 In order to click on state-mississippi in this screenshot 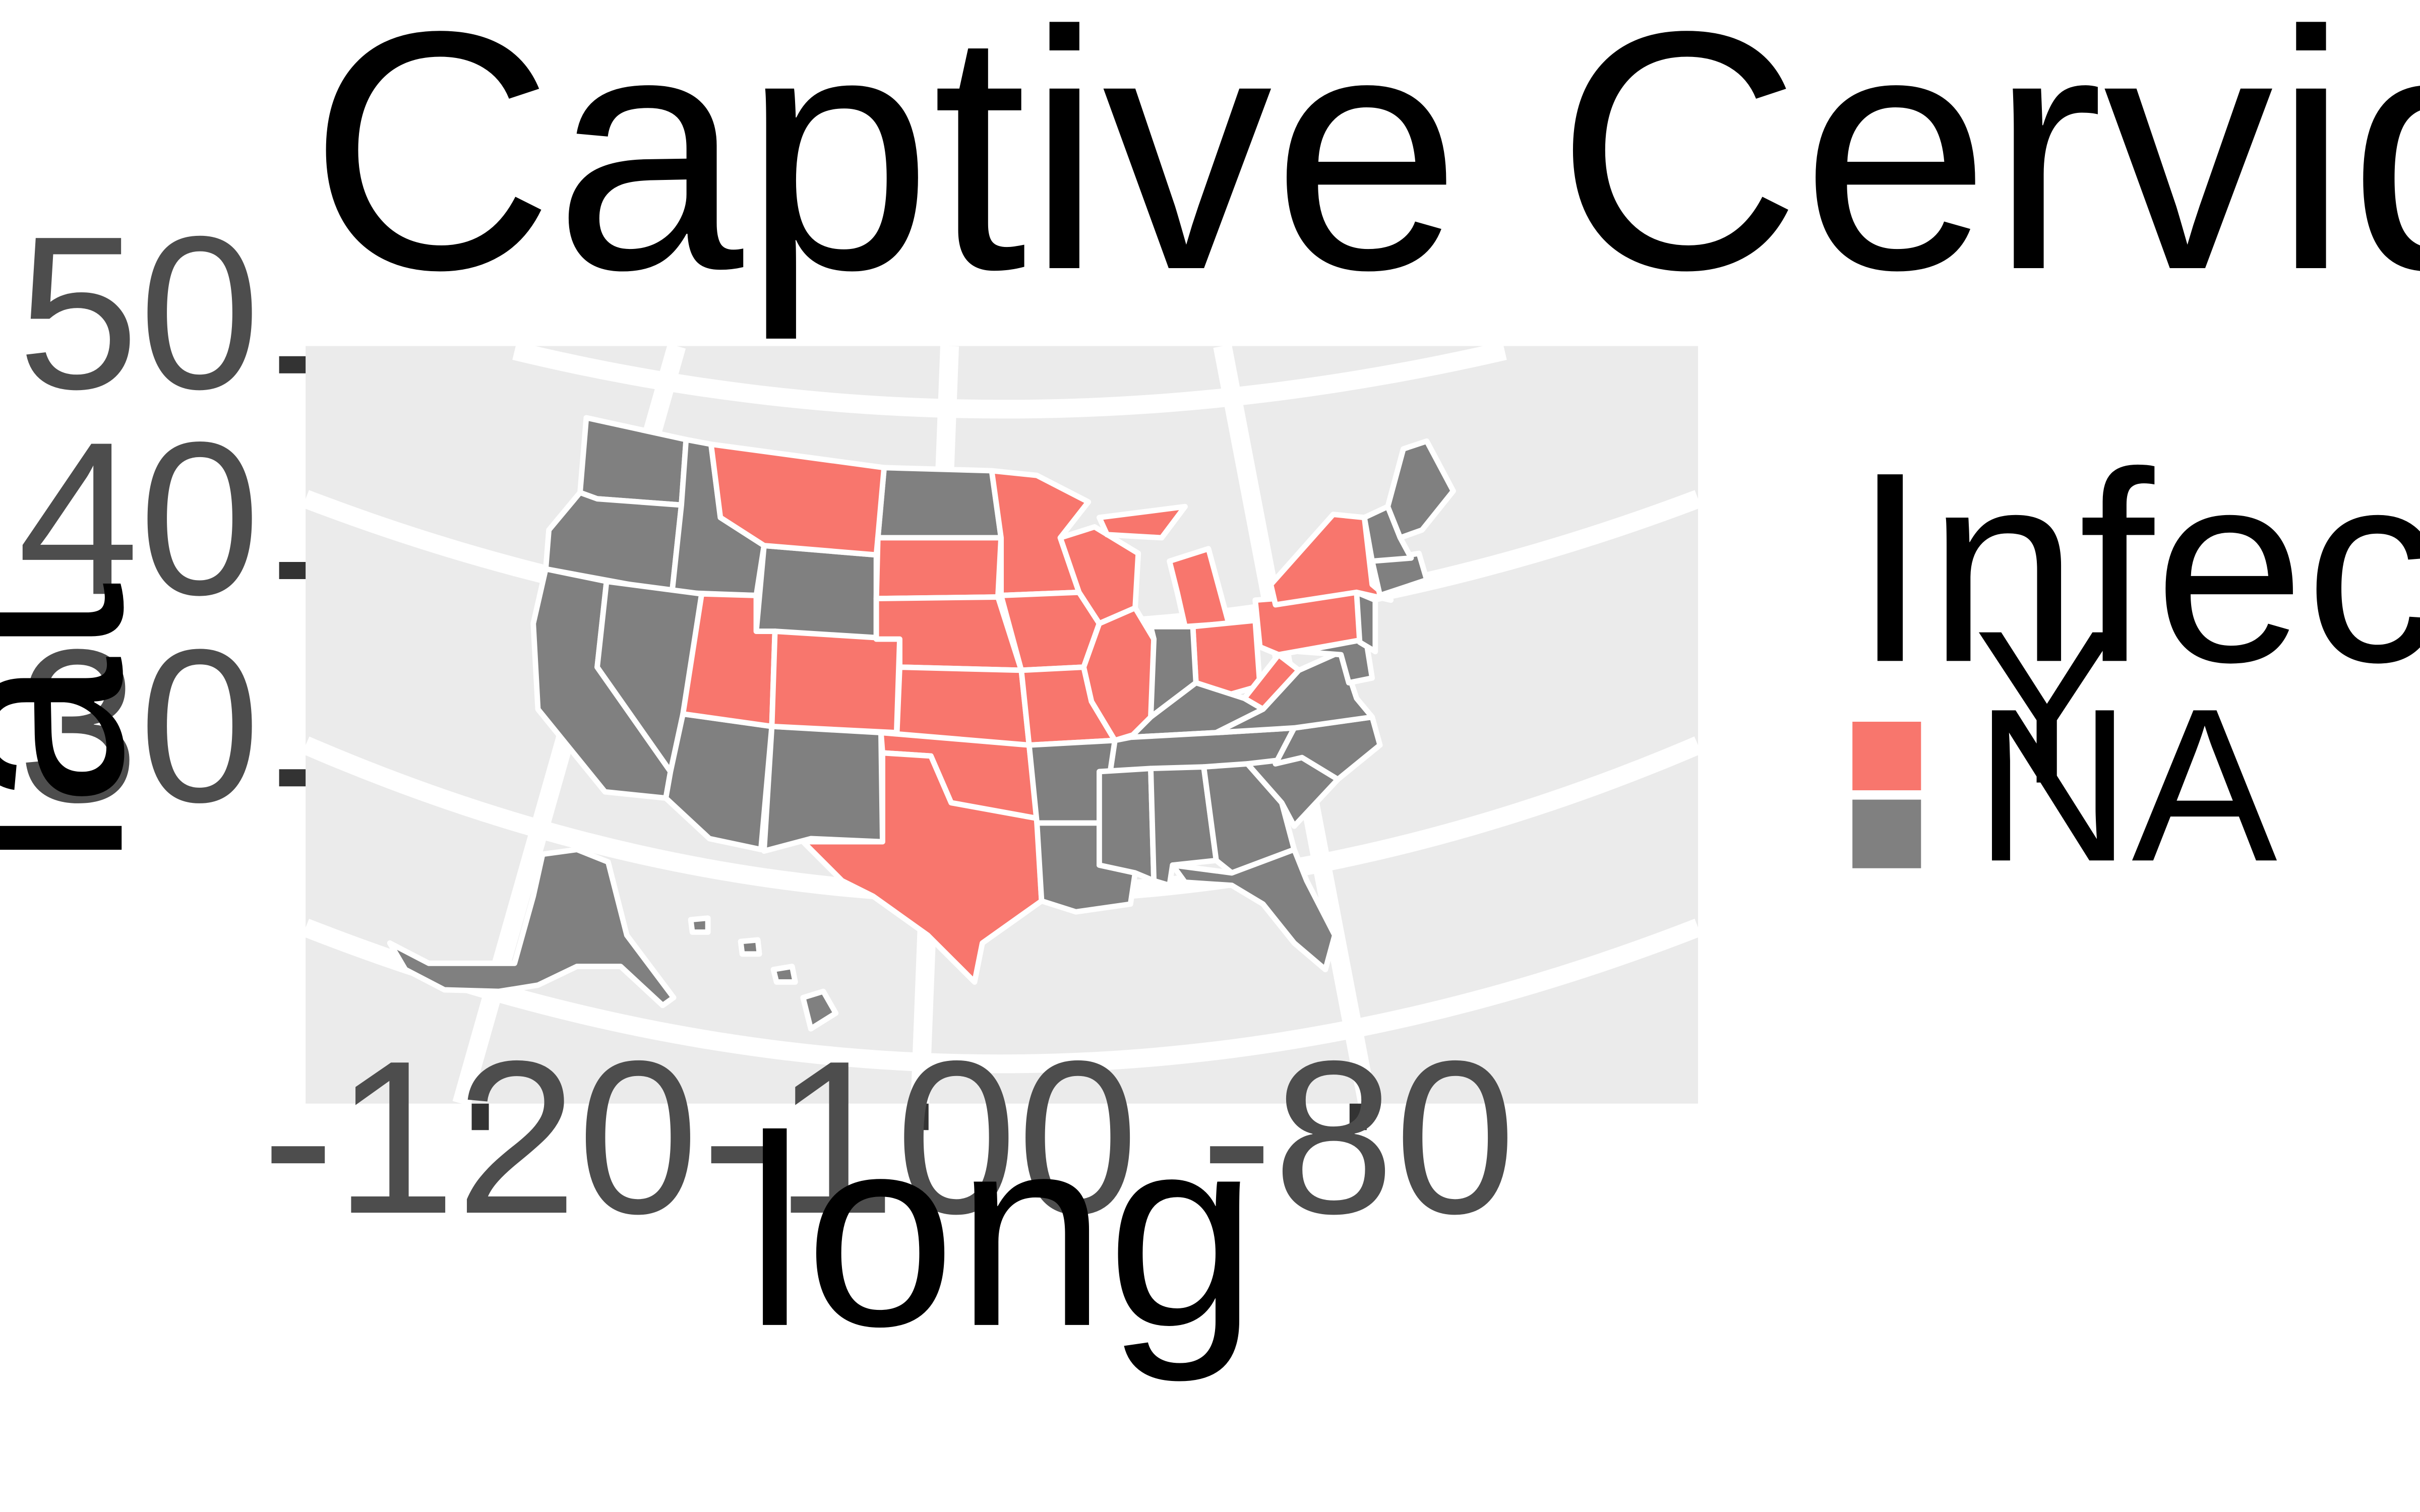, I will do `click(1127, 825)`.